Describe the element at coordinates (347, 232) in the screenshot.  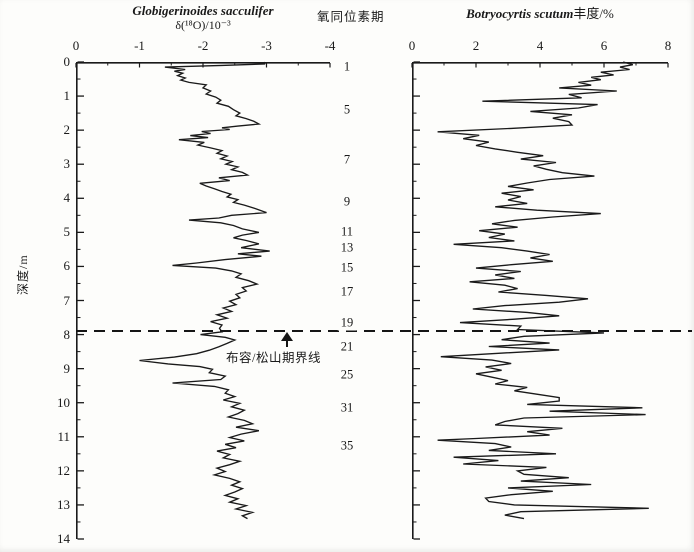
I see `isotope-stage-label-11: 11` at that location.